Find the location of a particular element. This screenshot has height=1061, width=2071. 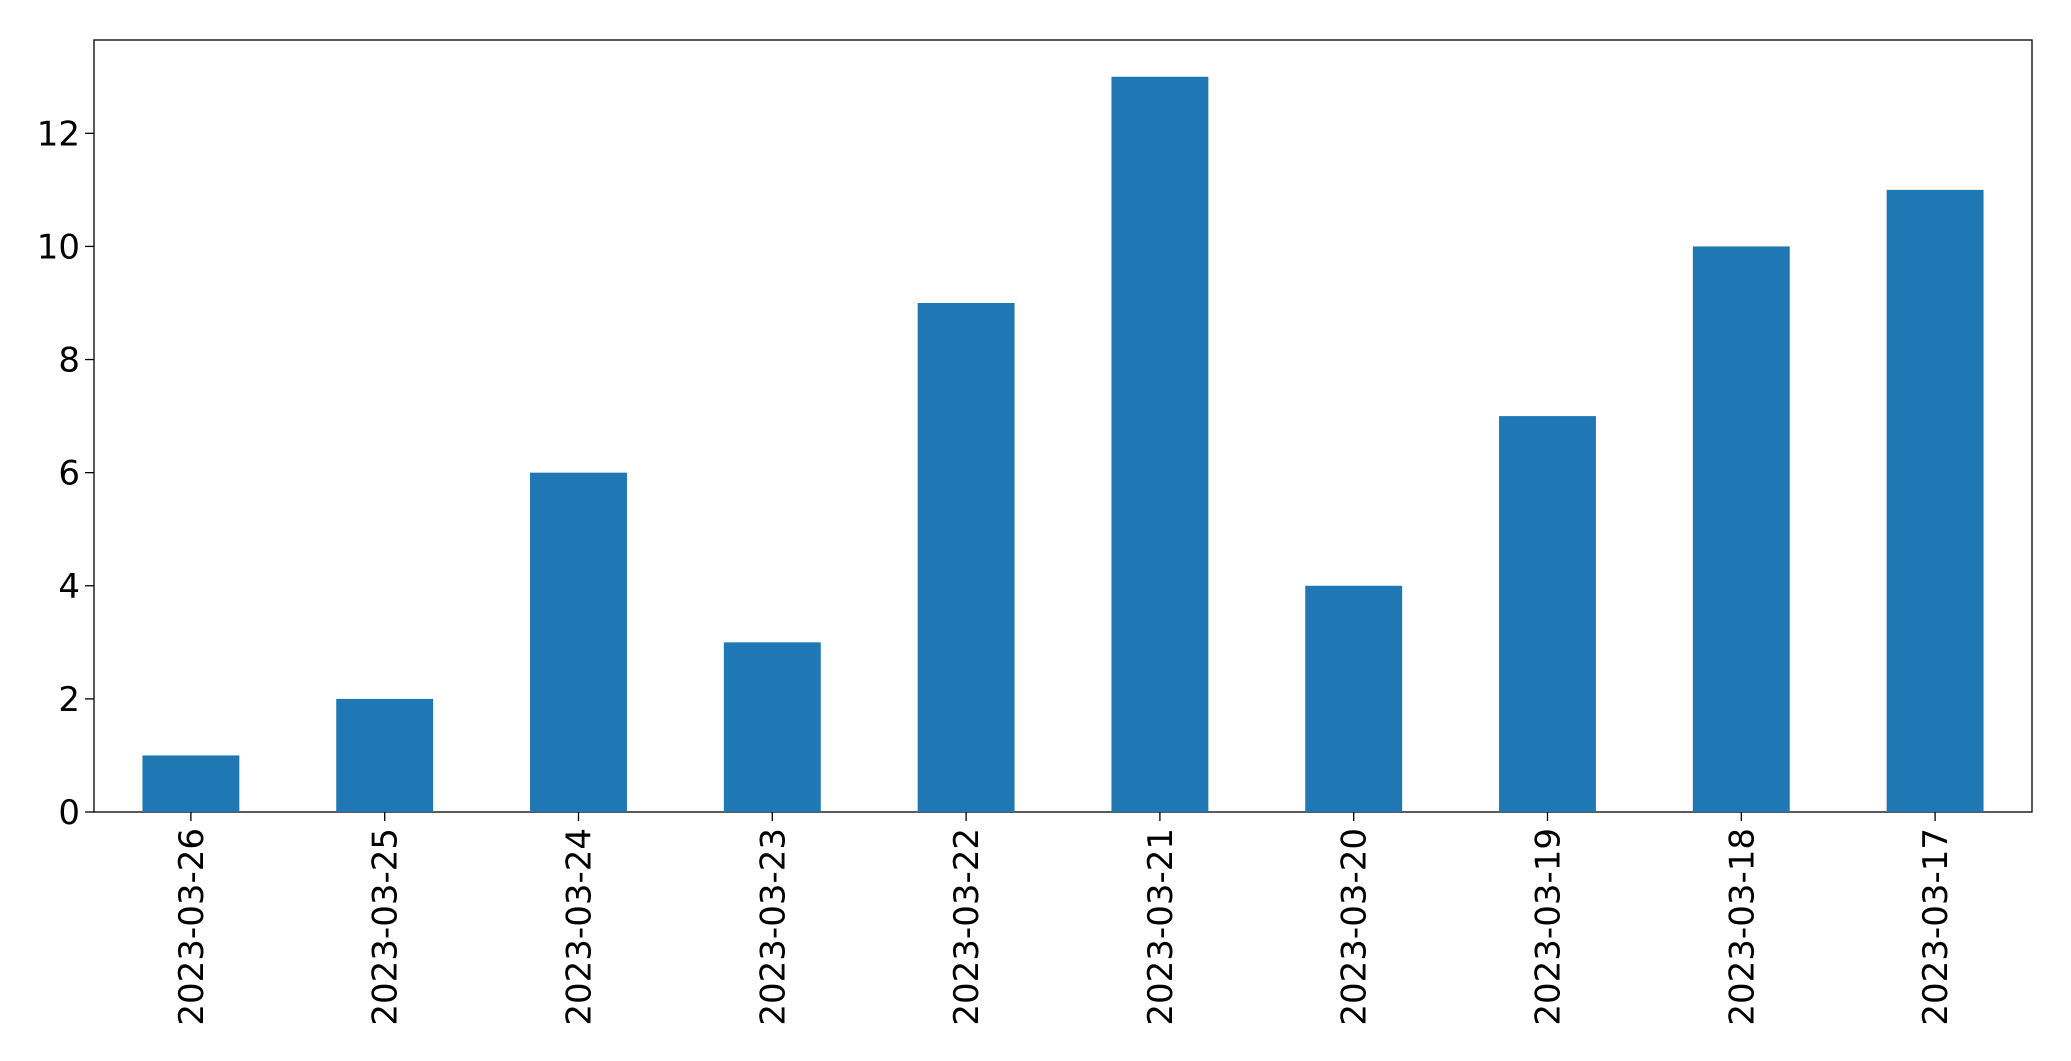

x-tick-label: 2023-03-20 is located at coordinates (1355, 927).